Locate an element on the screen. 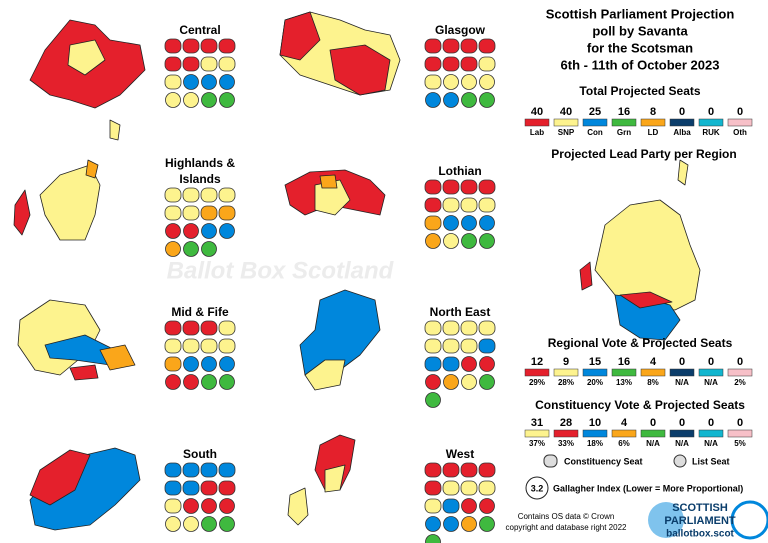  seat-count: 25 is located at coordinates (595, 112).